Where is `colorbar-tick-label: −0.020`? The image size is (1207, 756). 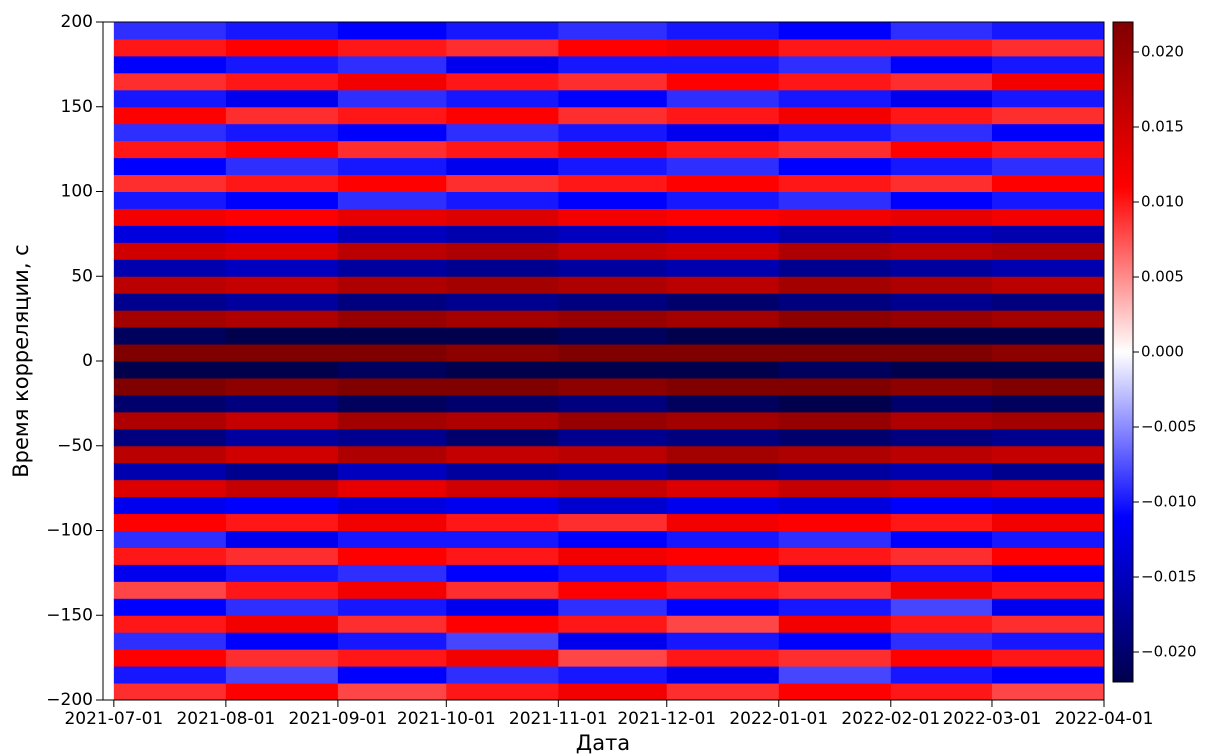
colorbar-tick-label: −0.020 is located at coordinates (1169, 652).